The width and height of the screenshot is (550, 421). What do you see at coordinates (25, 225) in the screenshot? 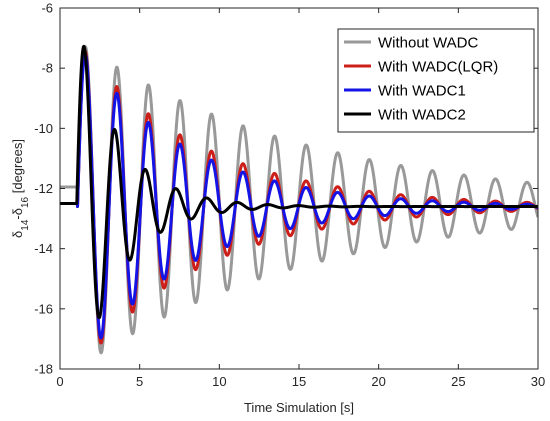
I see `y-axis-label-part: 14` at bounding box center [25, 225].